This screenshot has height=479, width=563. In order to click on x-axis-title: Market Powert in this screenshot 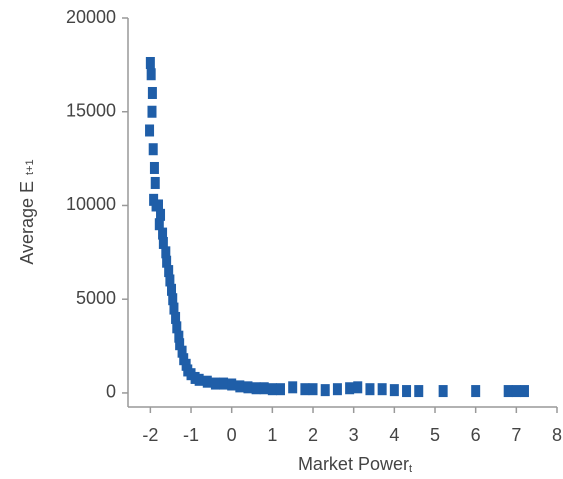, I will do `click(355, 464)`.